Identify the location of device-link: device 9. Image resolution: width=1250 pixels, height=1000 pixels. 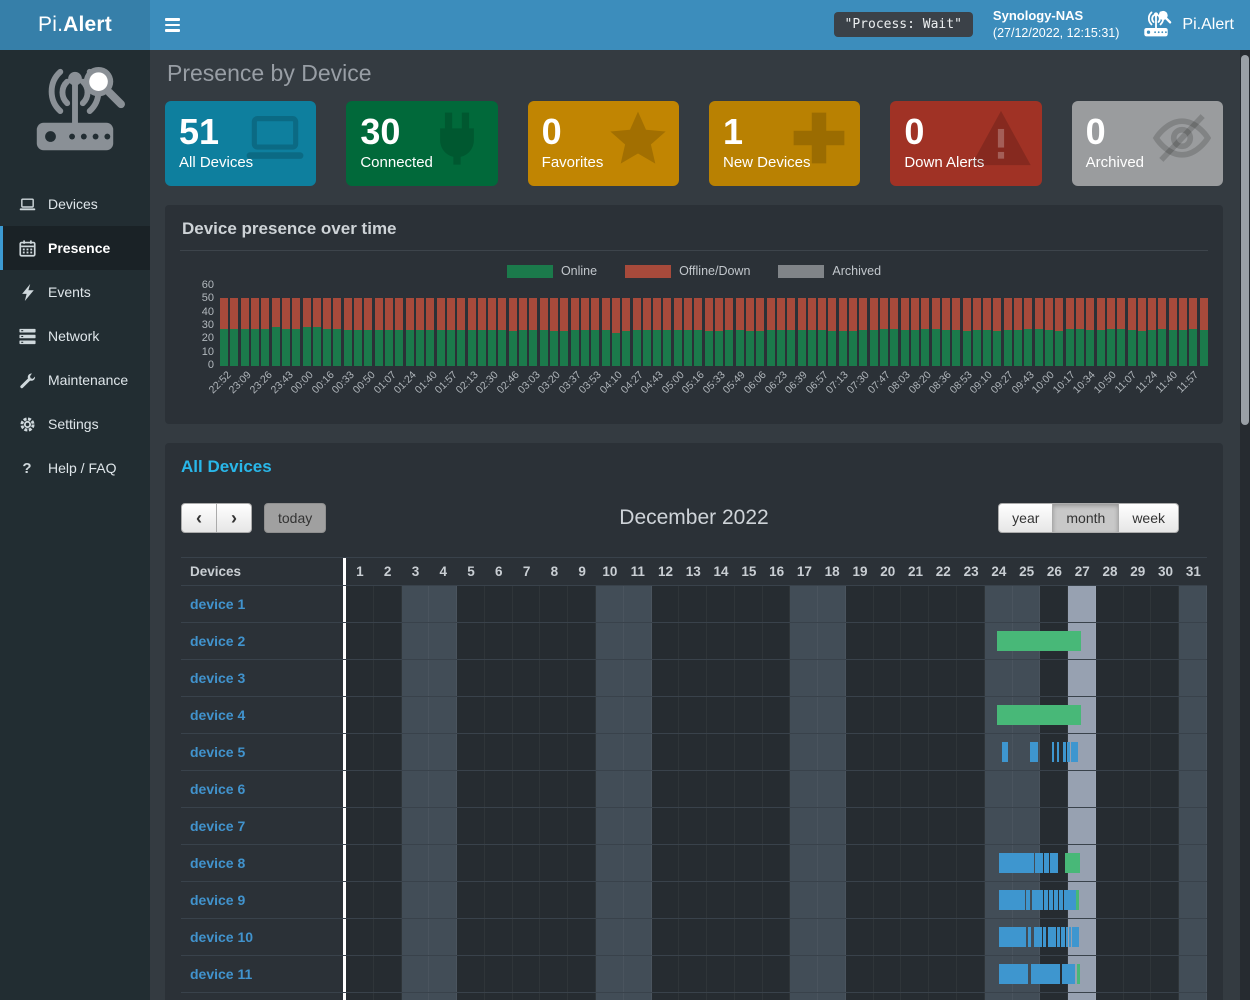
(218, 900).